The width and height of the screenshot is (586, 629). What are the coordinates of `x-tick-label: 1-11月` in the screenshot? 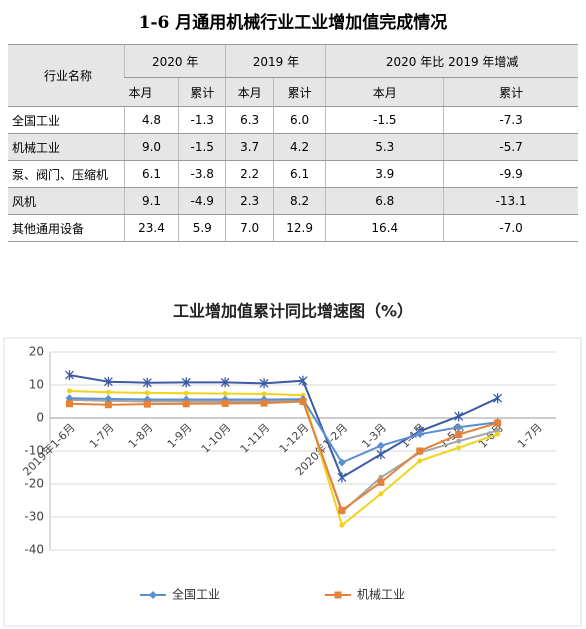 It's located at (255, 438).